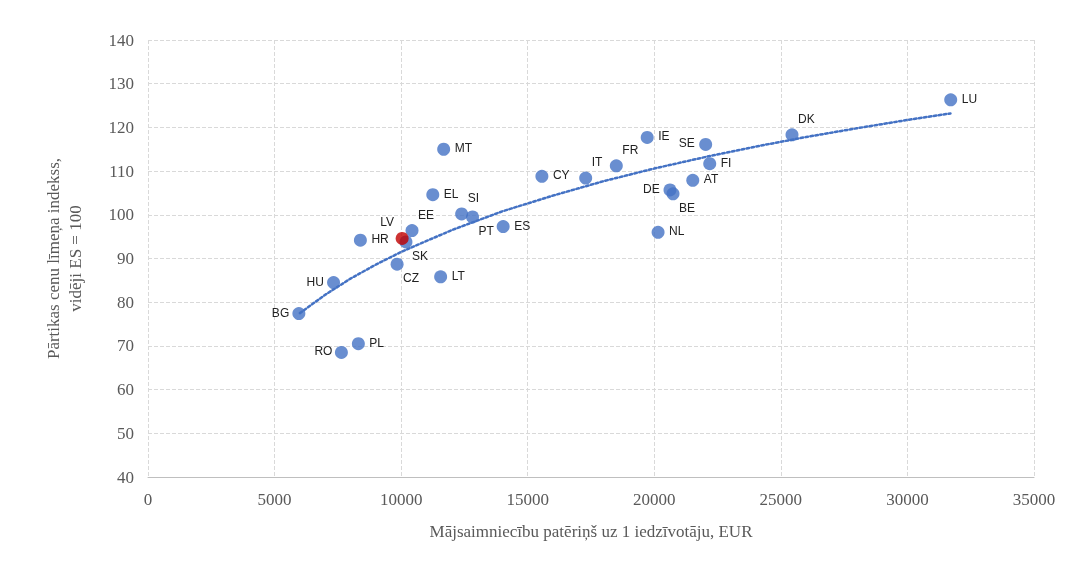 This screenshot has height=575, width=1072. What do you see at coordinates (377, 342) in the screenshot?
I see `annotation: PL` at bounding box center [377, 342].